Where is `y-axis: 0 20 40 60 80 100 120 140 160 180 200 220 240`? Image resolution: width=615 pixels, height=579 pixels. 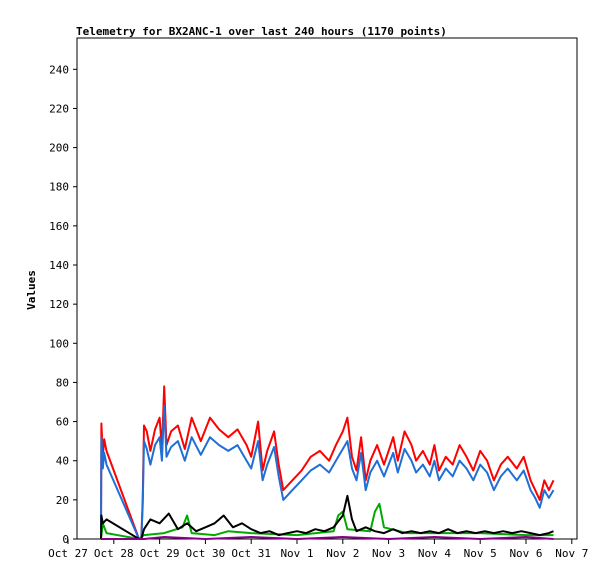
y-axis: 0 20 40 60 80 100 120 140 160 180 200 220 240 is located at coordinates (63, 304).